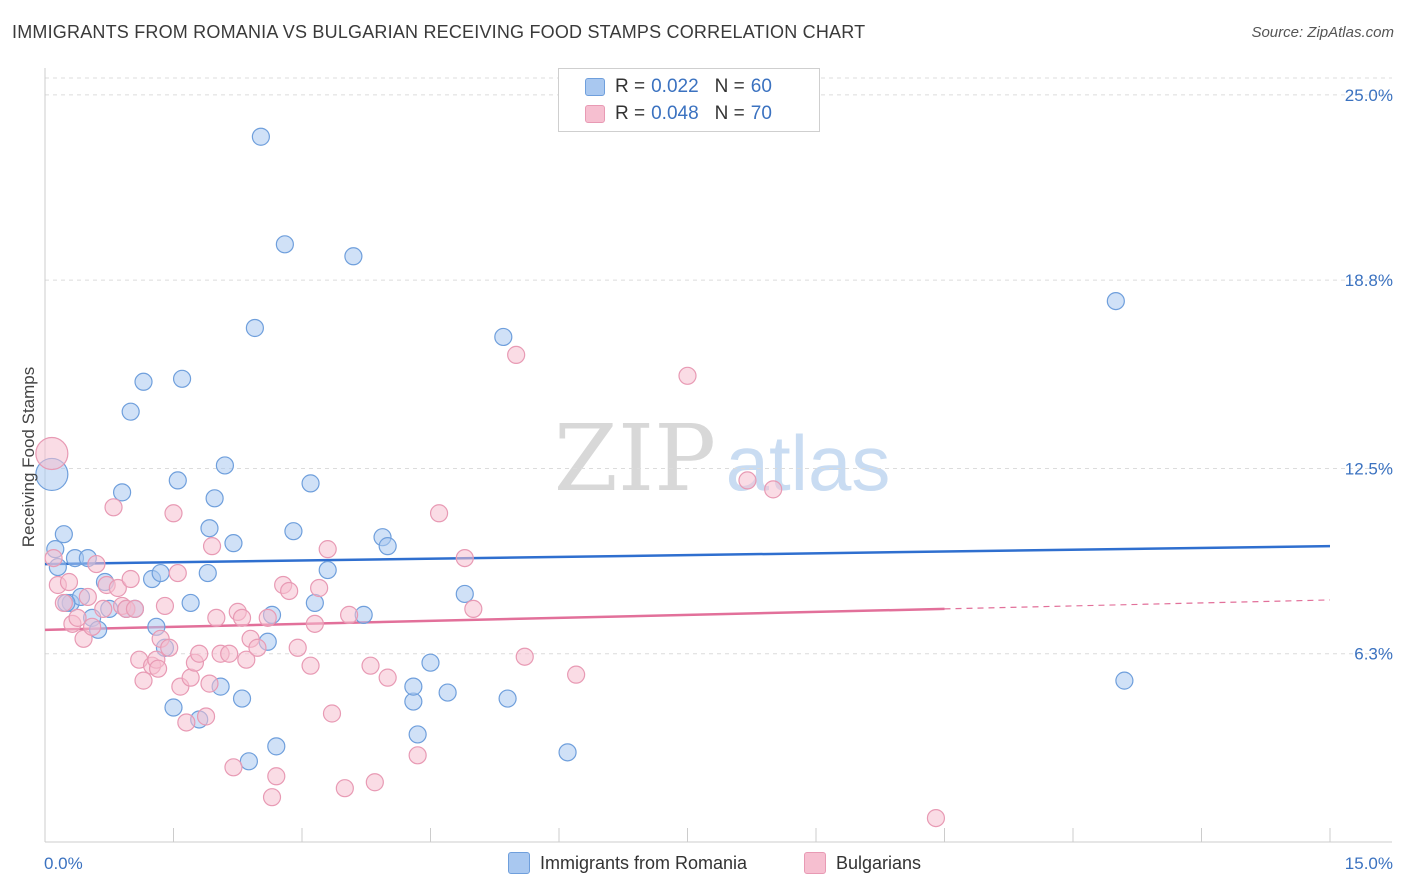 This screenshot has width=1406, height=892. What do you see at coordinates (1373, 654) in the screenshot?
I see `y-tick-label: 6.3%` at bounding box center [1373, 654].